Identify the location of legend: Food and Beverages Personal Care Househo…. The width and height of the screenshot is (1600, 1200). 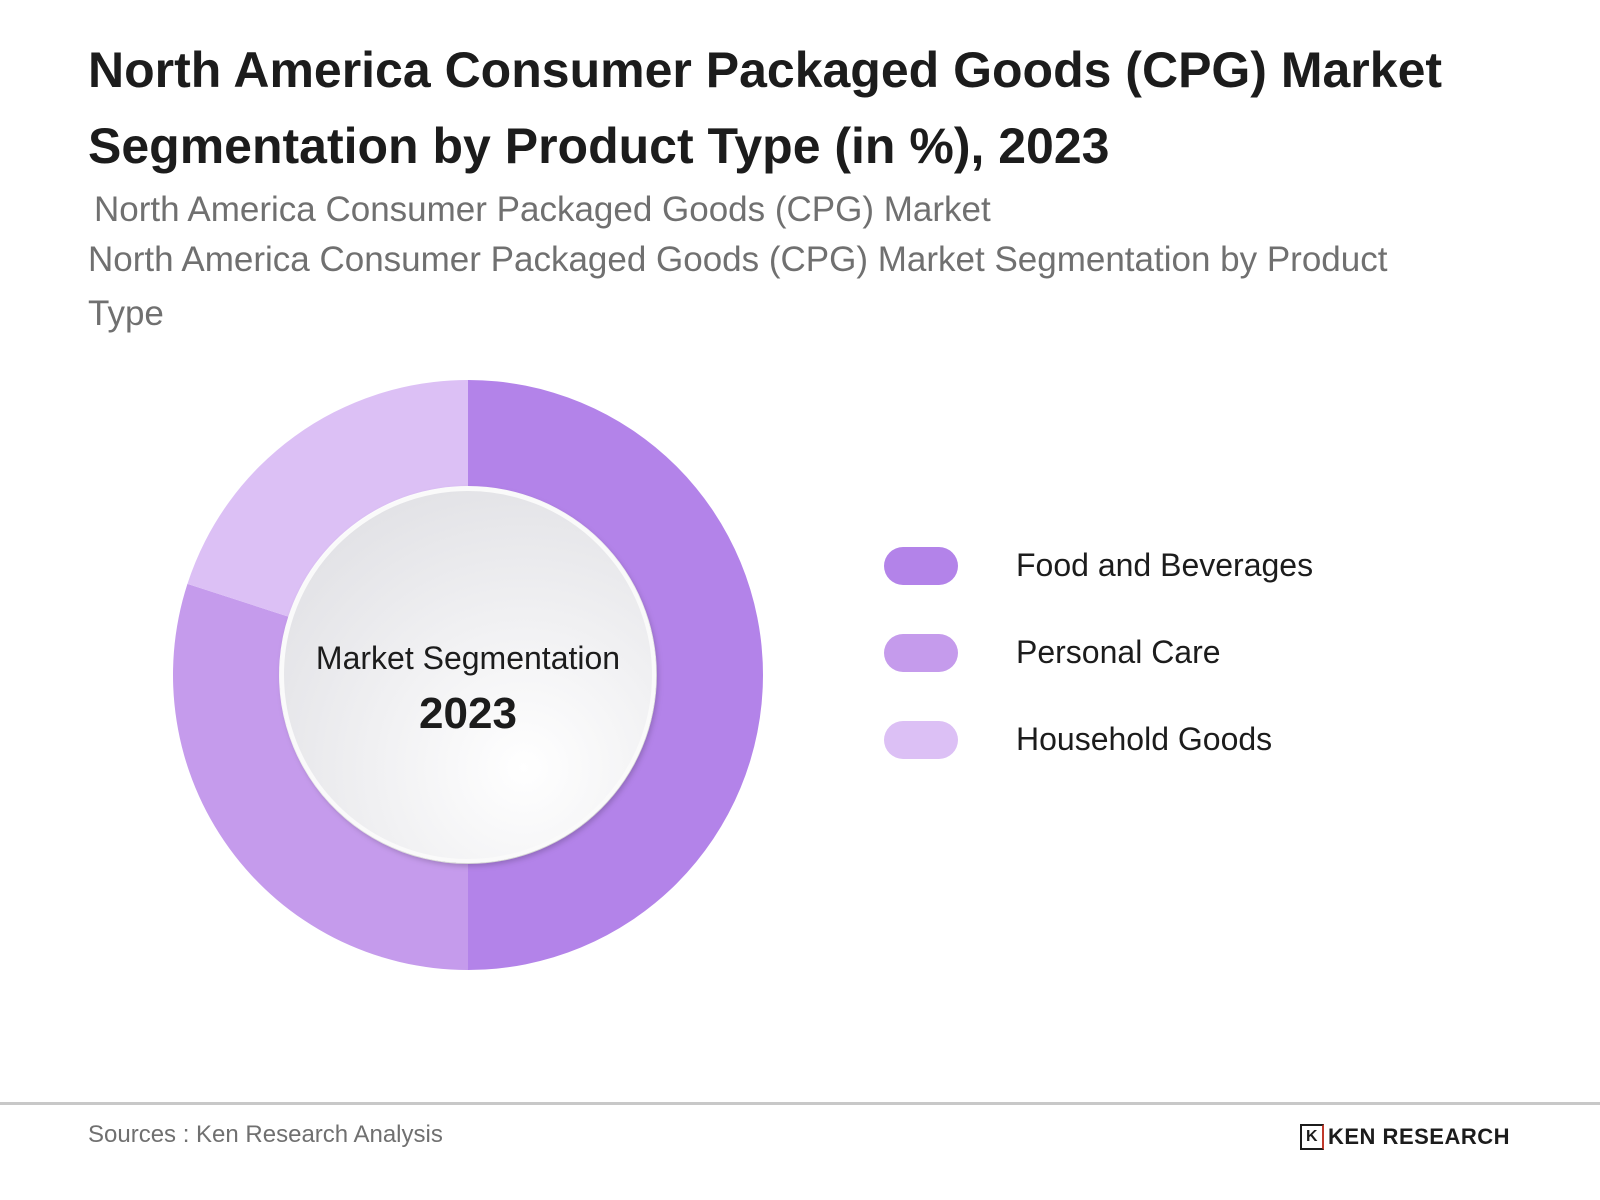
(1098, 652).